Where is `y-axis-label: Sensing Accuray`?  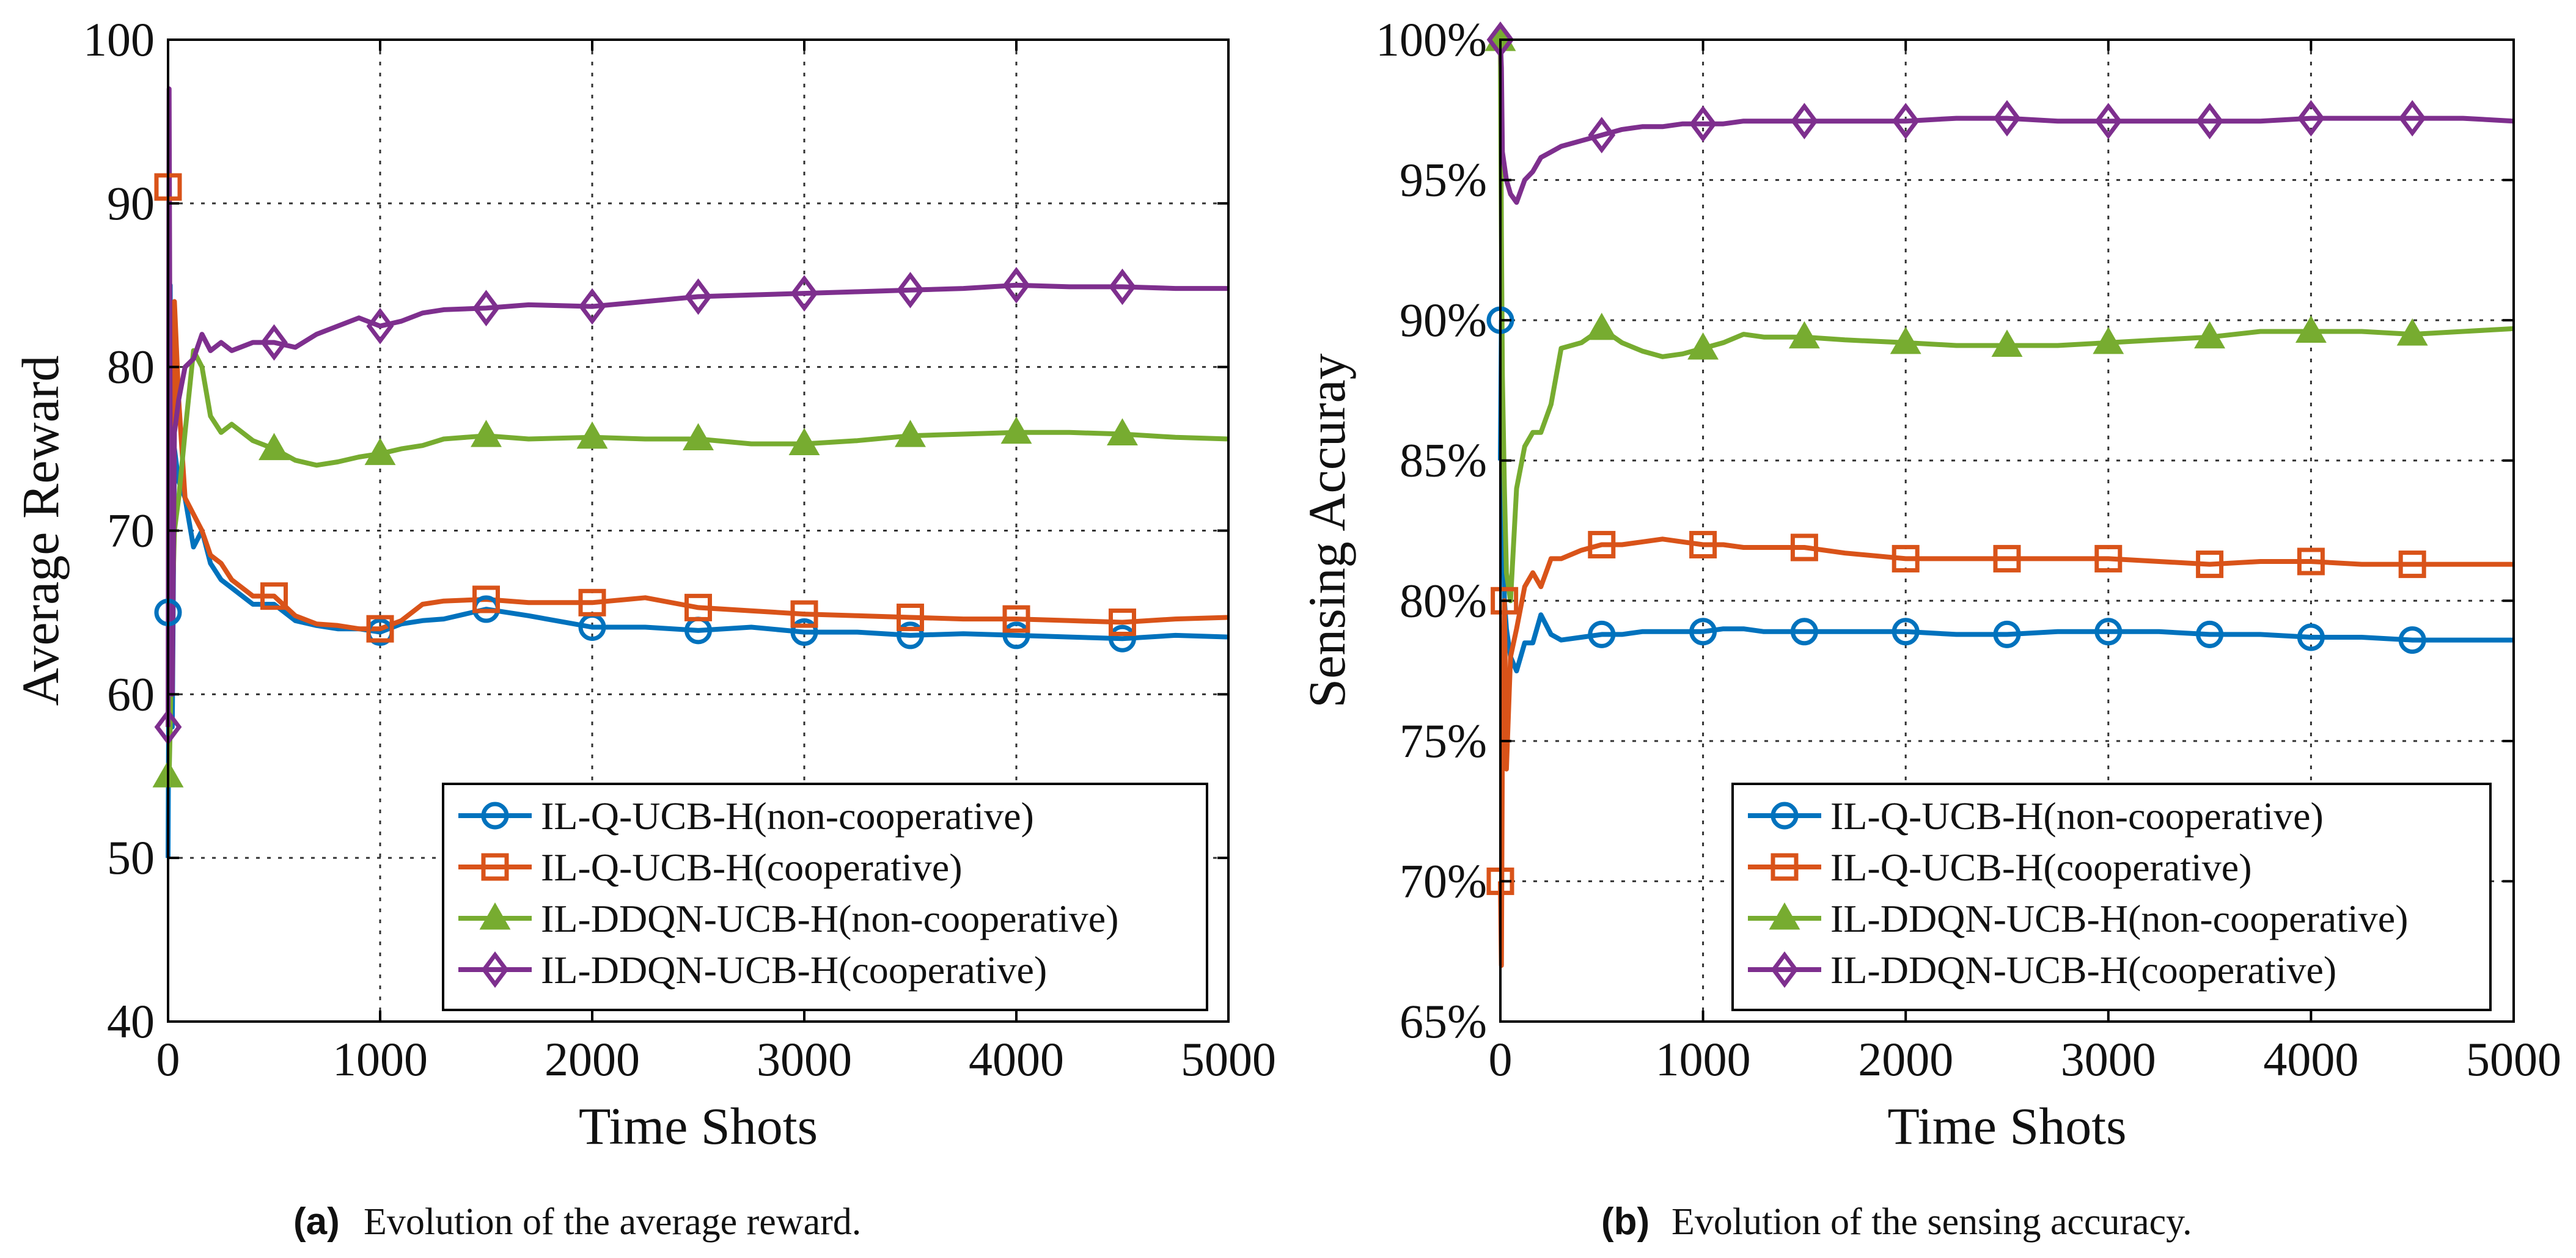
y-axis-label: Sensing Accuray is located at coordinates (1326, 530).